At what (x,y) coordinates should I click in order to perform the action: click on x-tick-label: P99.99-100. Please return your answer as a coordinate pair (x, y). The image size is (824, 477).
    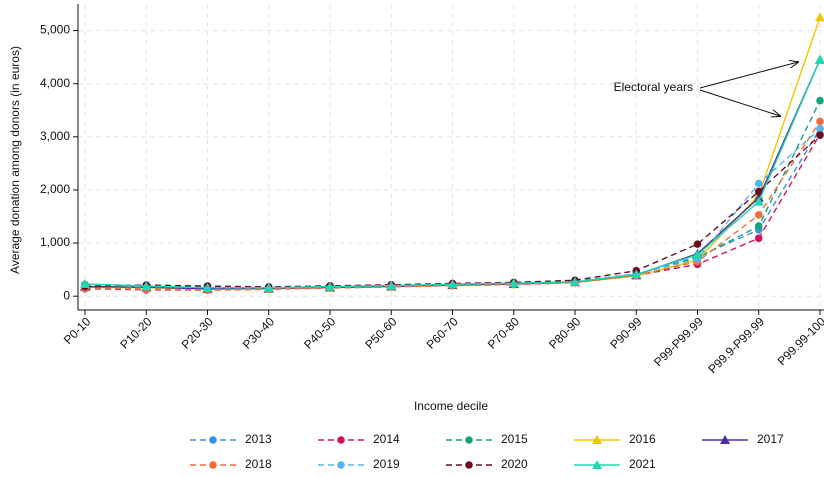
    Looking at the image, I should click on (799, 341).